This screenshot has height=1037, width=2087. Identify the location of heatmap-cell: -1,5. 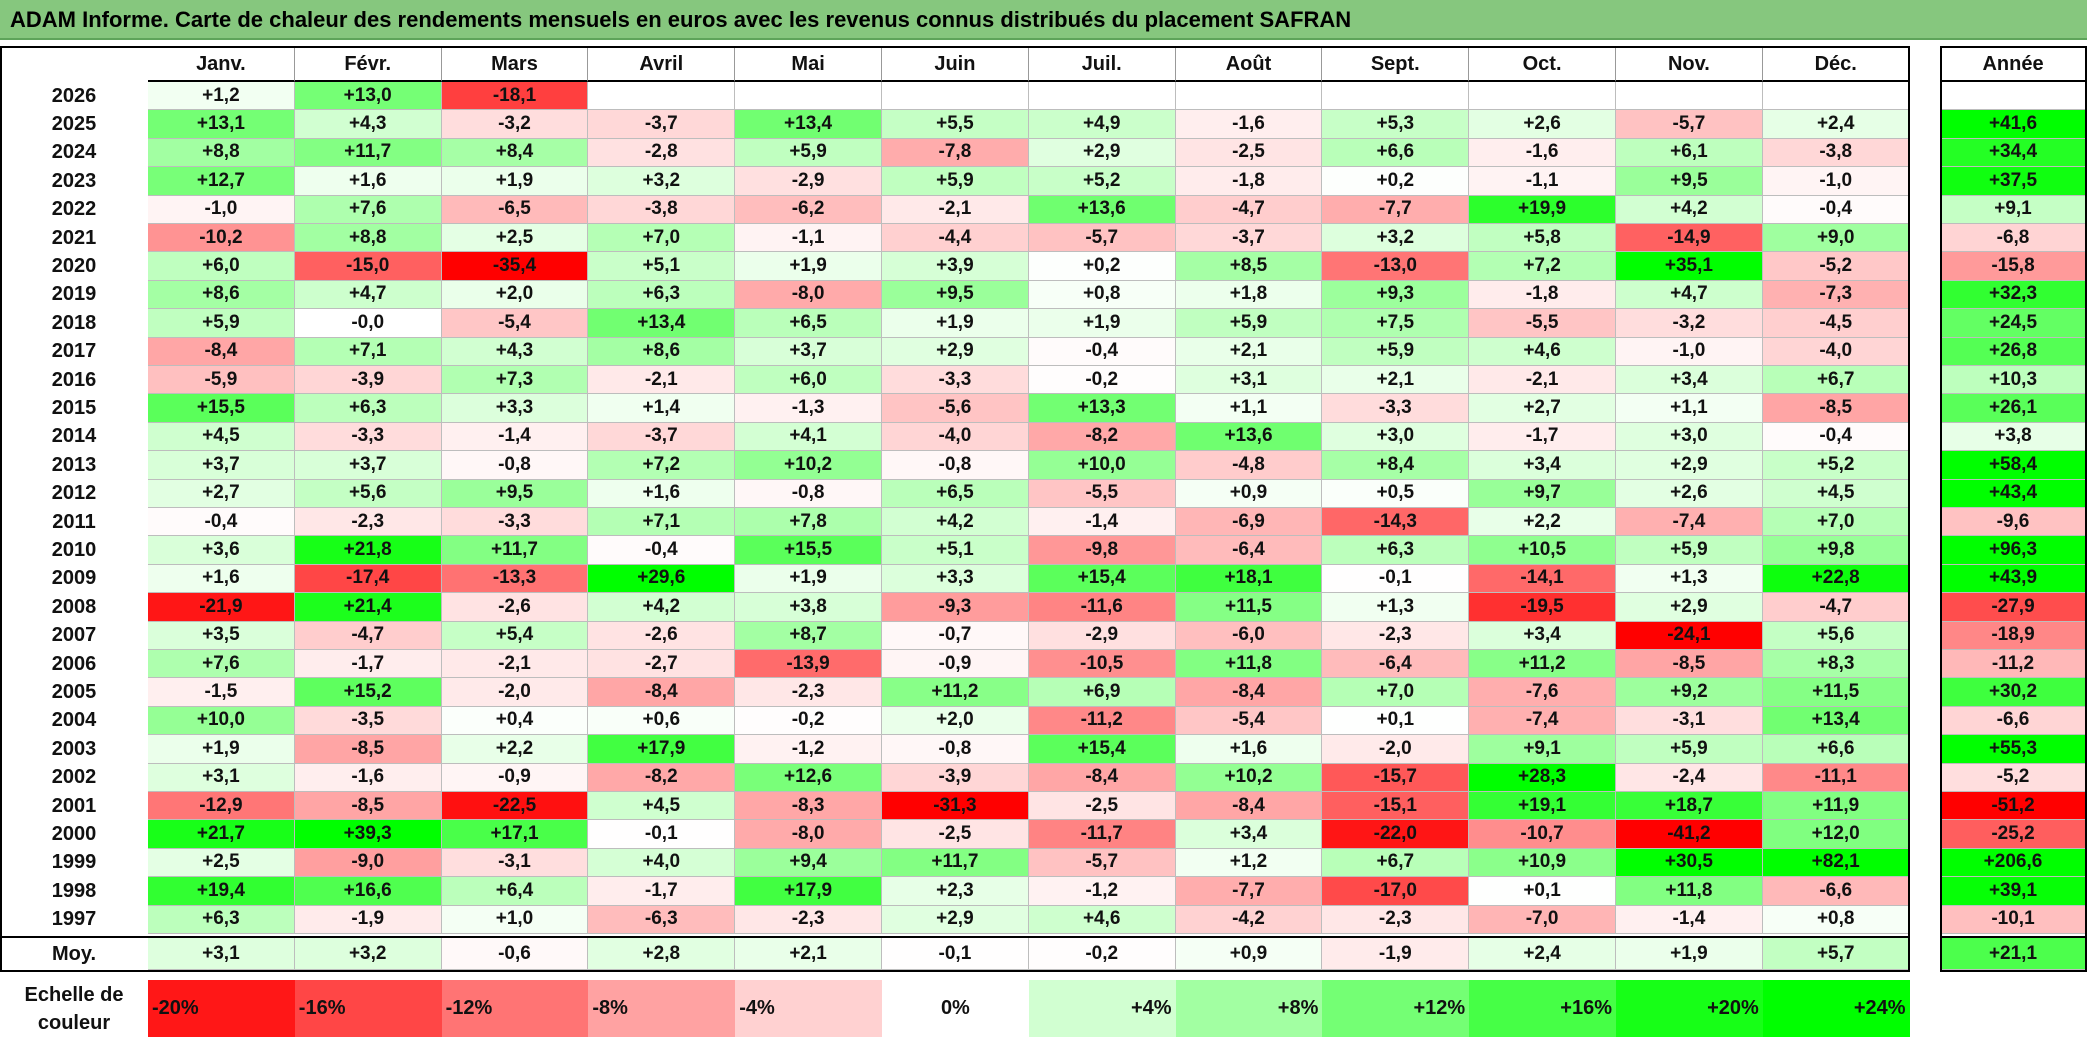
(221, 692).